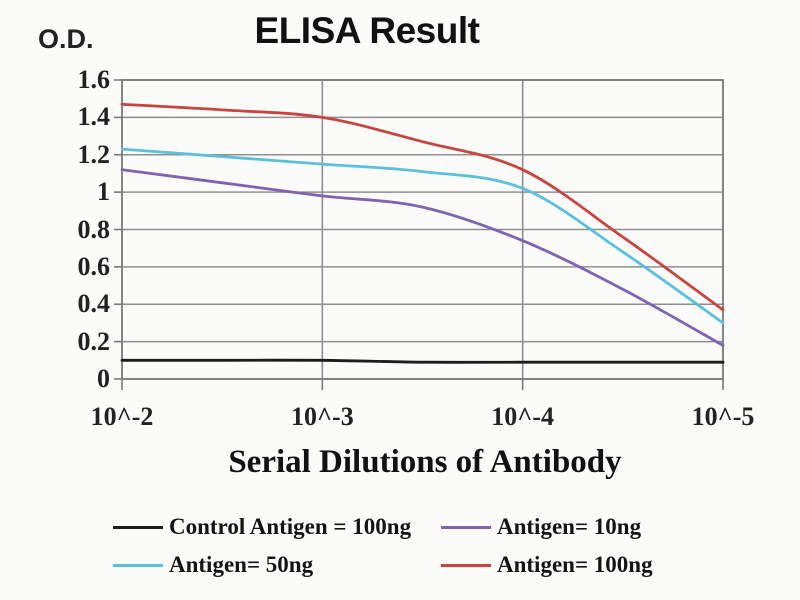 This screenshot has width=800, height=600. What do you see at coordinates (367, 30) in the screenshot?
I see `chart-title: ELISA Result` at bounding box center [367, 30].